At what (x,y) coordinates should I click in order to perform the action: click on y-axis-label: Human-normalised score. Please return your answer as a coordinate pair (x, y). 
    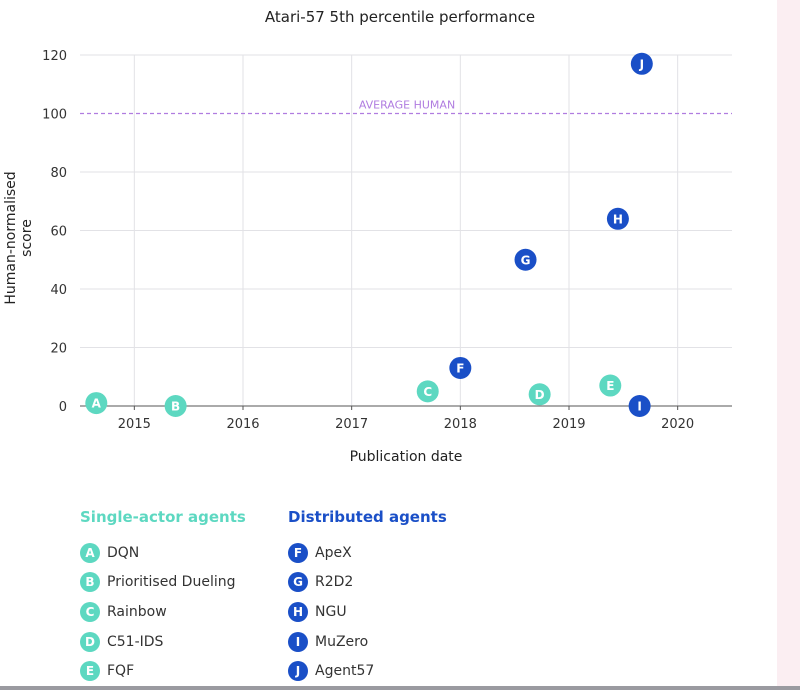
    Looking at the image, I should click on (19, 238).